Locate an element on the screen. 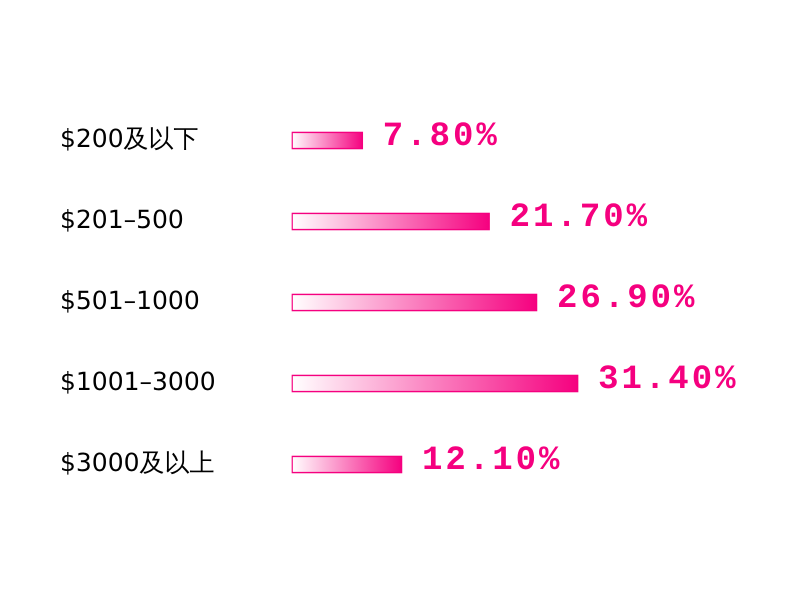  data-label: 26.90% is located at coordinates (626, 299).